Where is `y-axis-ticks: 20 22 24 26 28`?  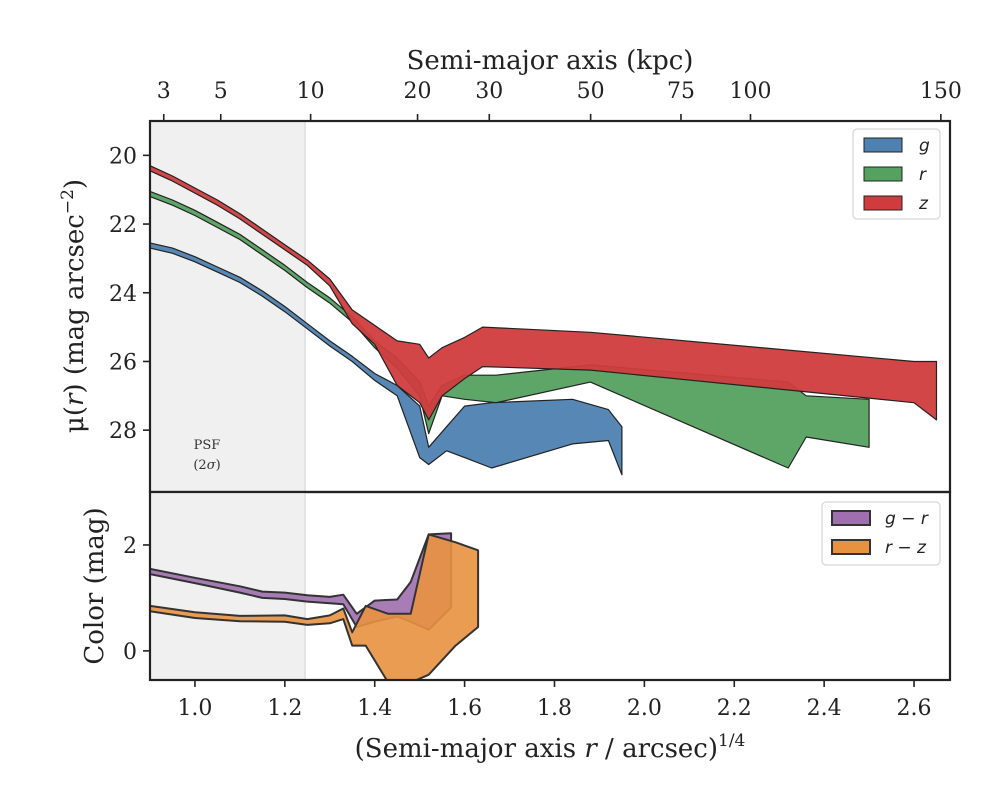 y-axis-ticks: 20 22 24 26 28 is located at coordinates (129, 294).